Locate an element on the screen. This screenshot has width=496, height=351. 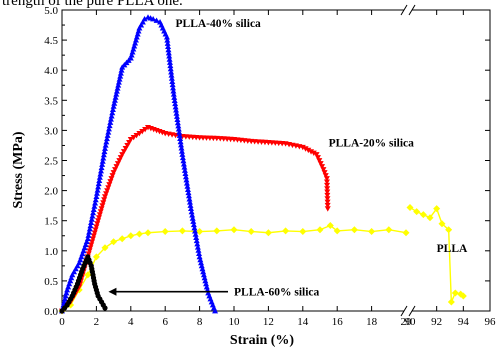
x-axis-title: Strain (%) is located at coordinates (262, 340).